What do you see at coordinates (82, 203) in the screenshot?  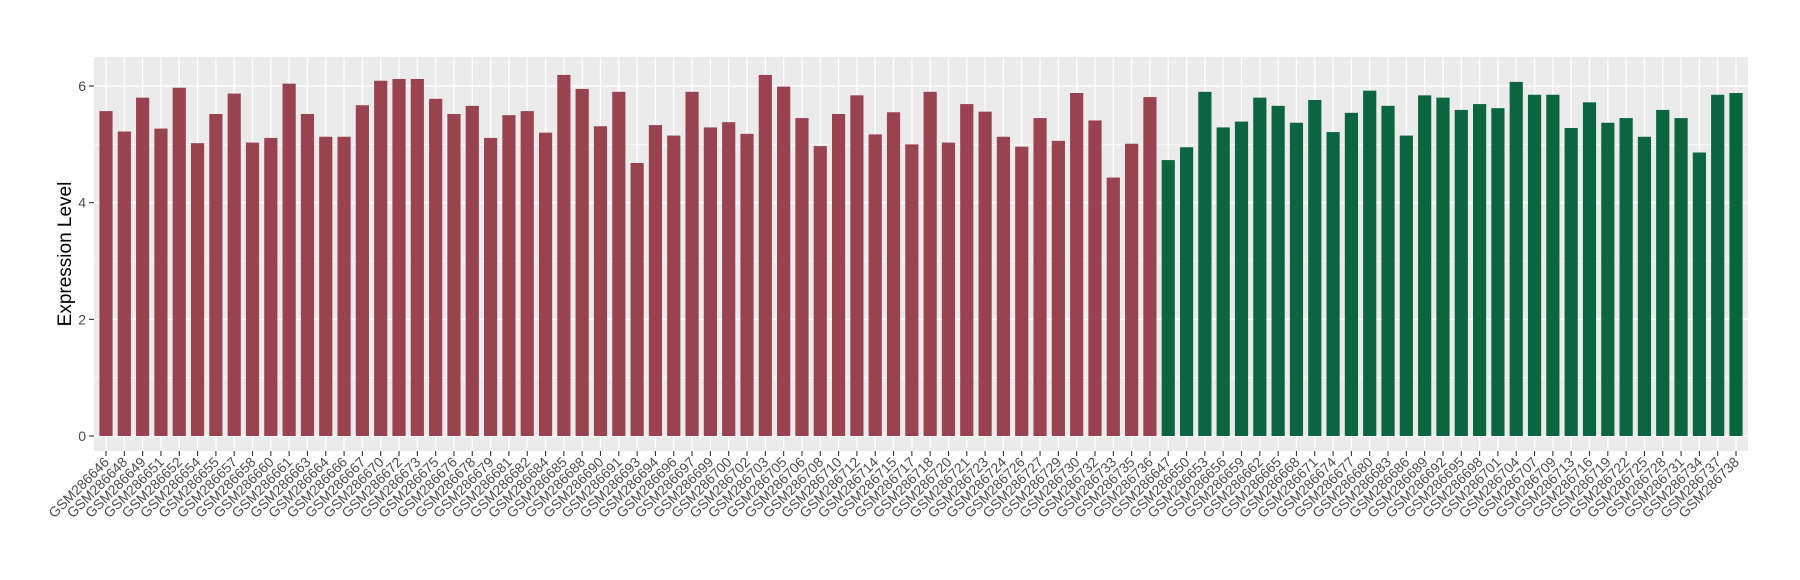 I see `y-tick-label: 4` at bounding box center [82, 203].